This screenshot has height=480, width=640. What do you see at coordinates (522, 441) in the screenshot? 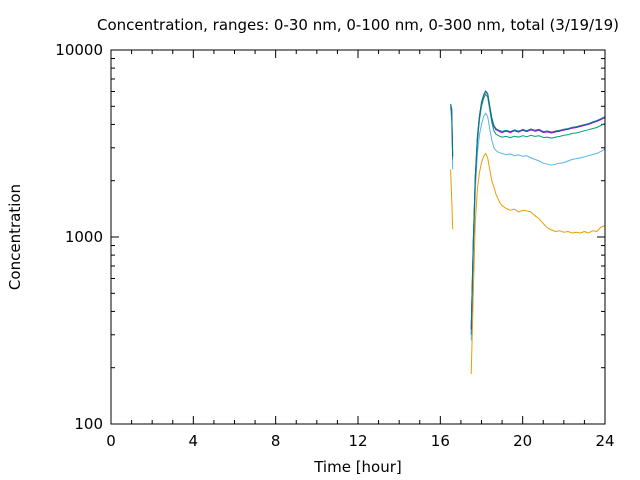
I see `x-tick-label: 20` at bounding box center [522, 441].